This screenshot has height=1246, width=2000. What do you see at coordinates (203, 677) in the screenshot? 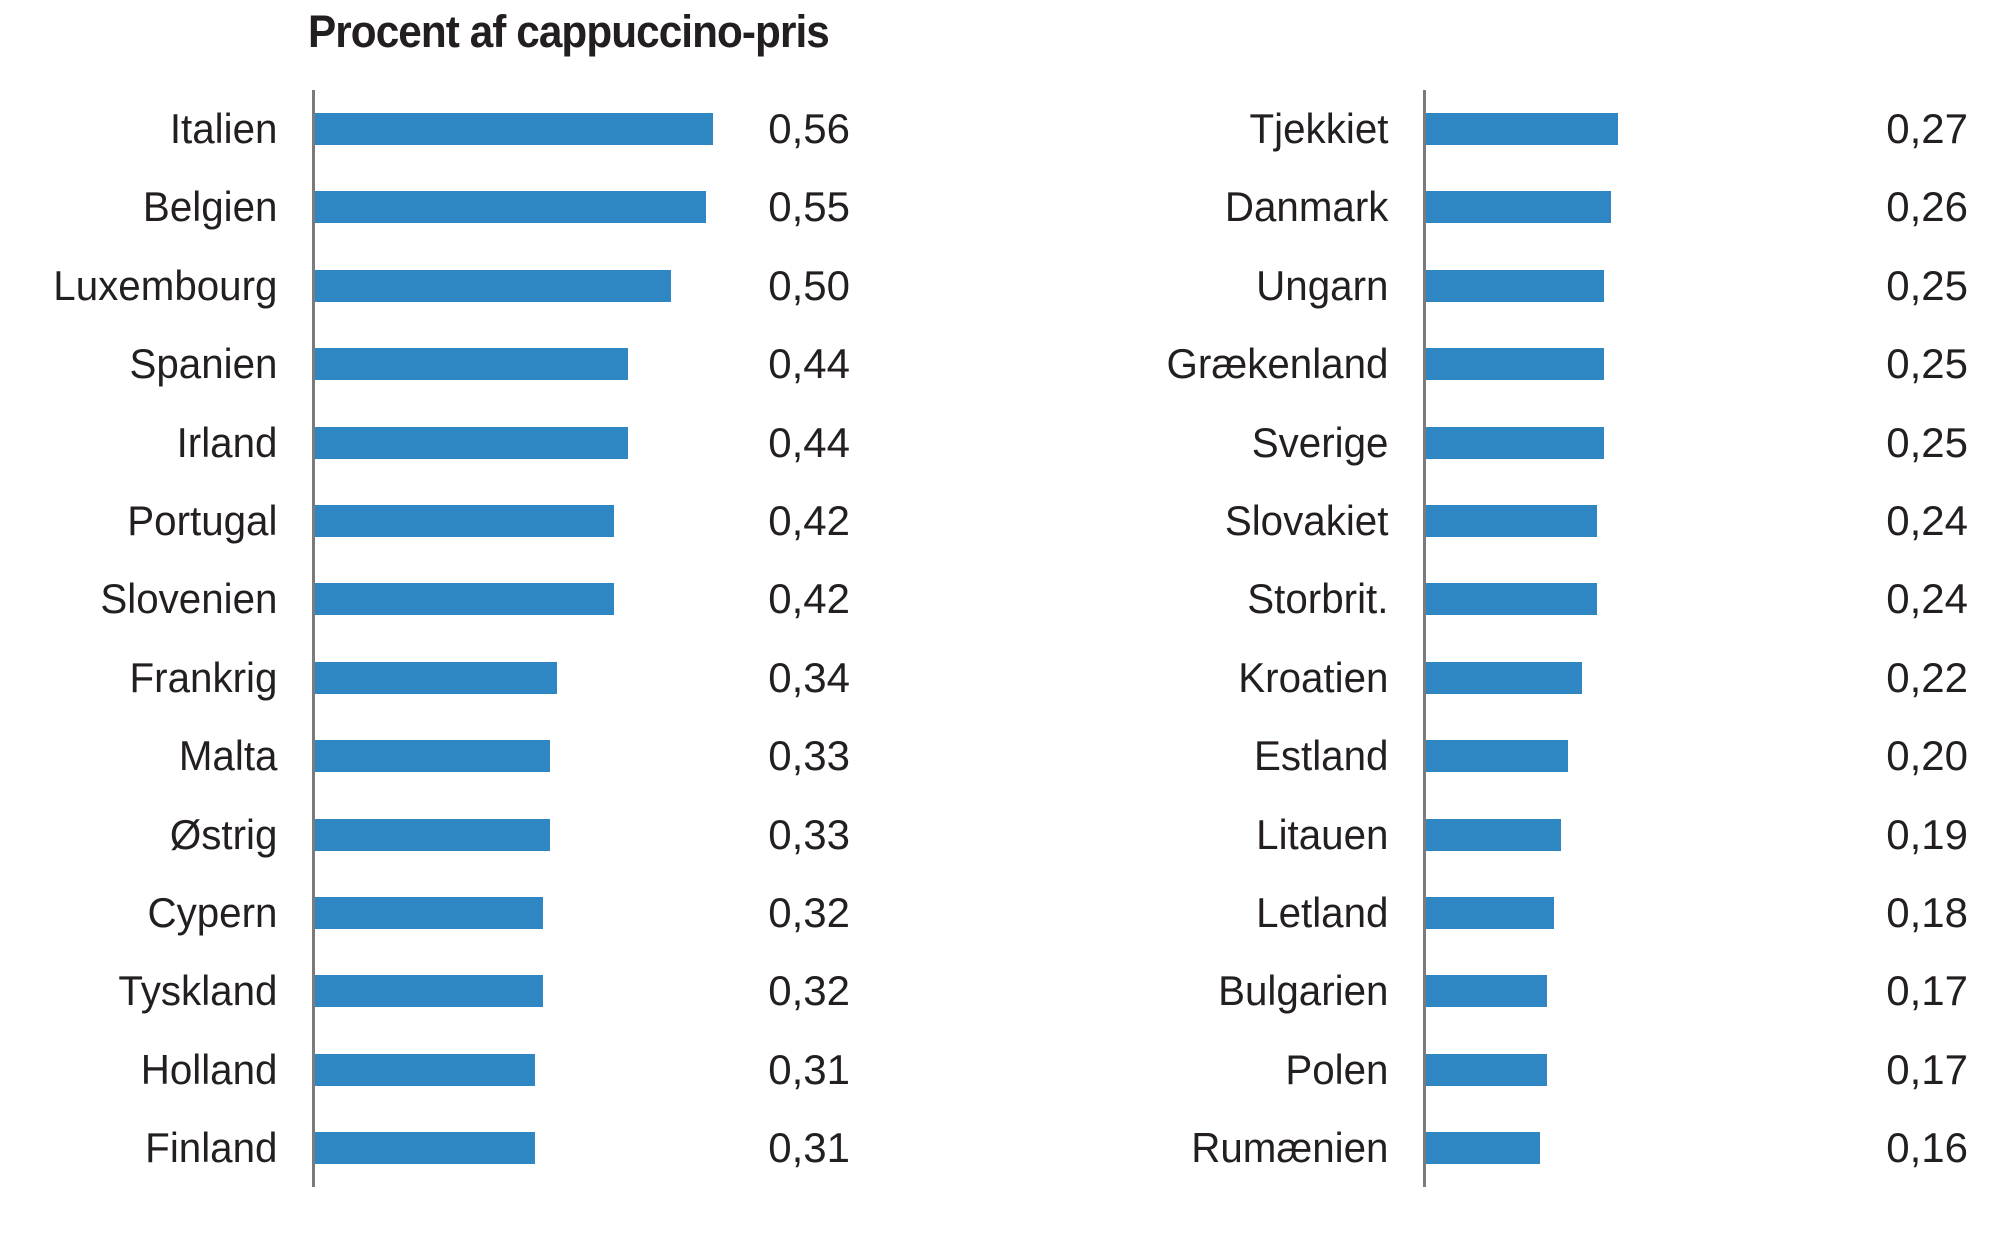
I see `country-label: Frankrig` at bounding box center [203, 677].